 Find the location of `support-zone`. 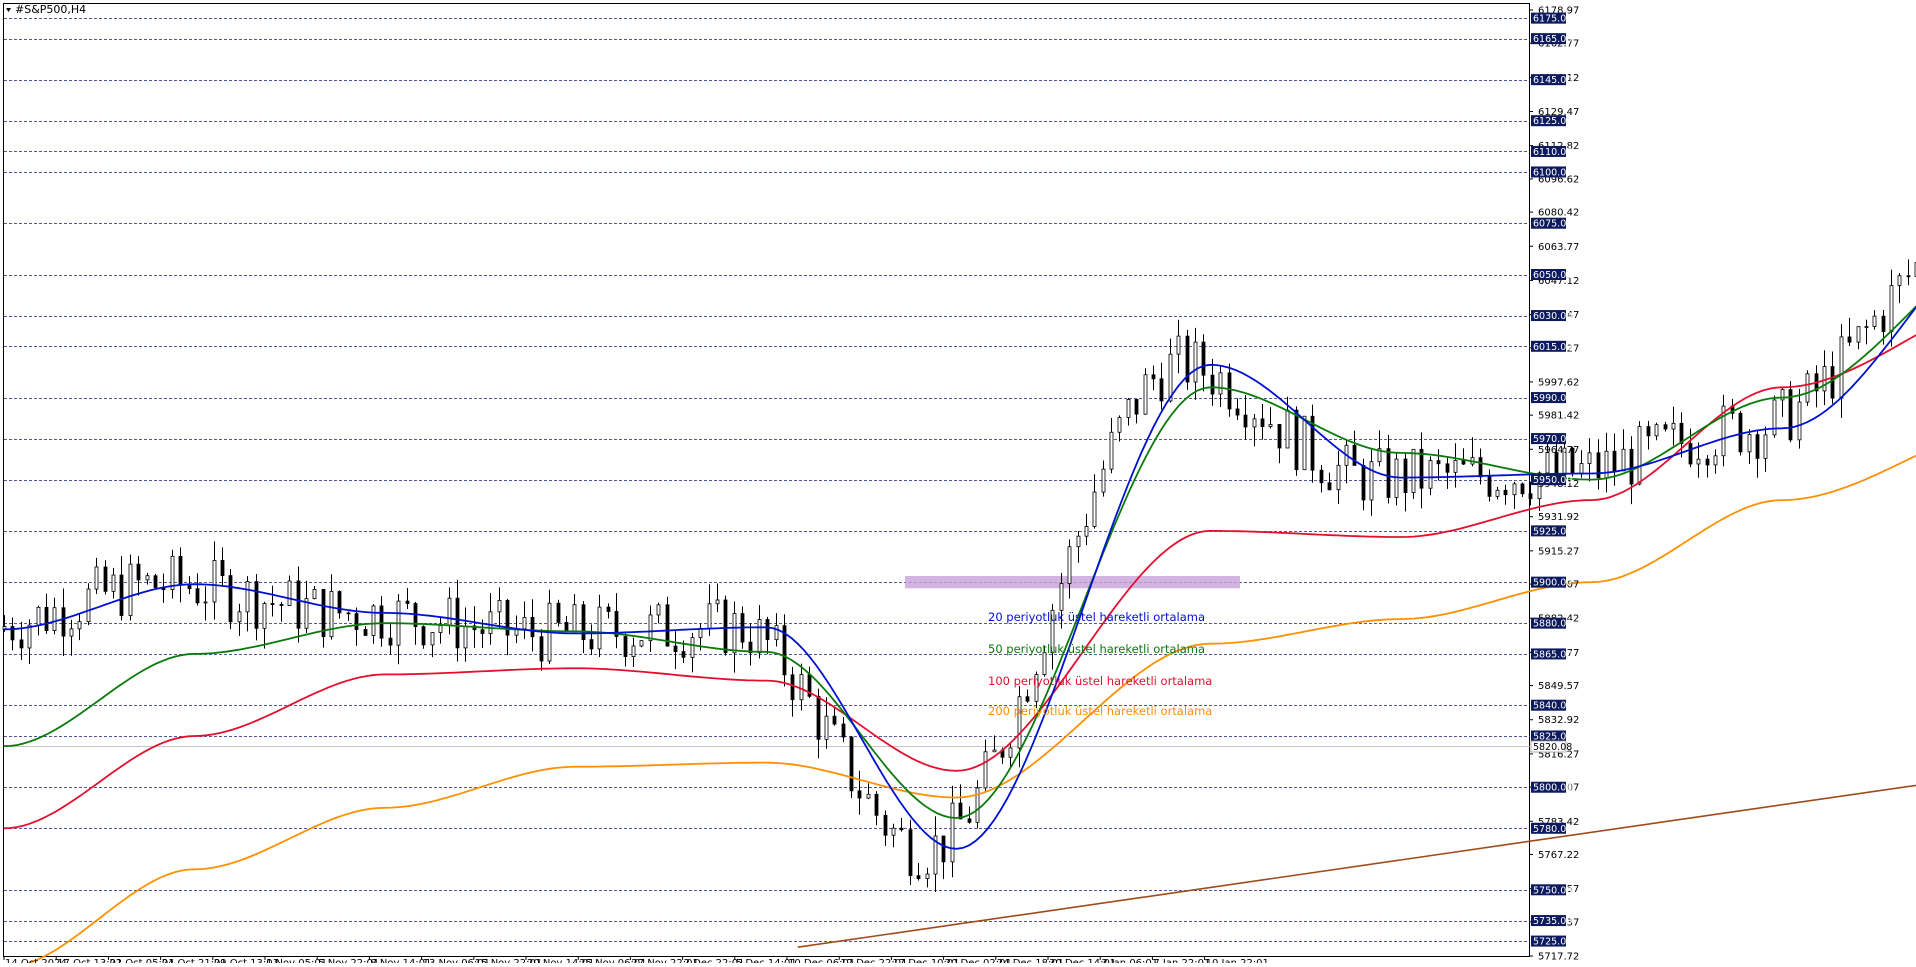

support-zone is located at coordinates (1072, 582).